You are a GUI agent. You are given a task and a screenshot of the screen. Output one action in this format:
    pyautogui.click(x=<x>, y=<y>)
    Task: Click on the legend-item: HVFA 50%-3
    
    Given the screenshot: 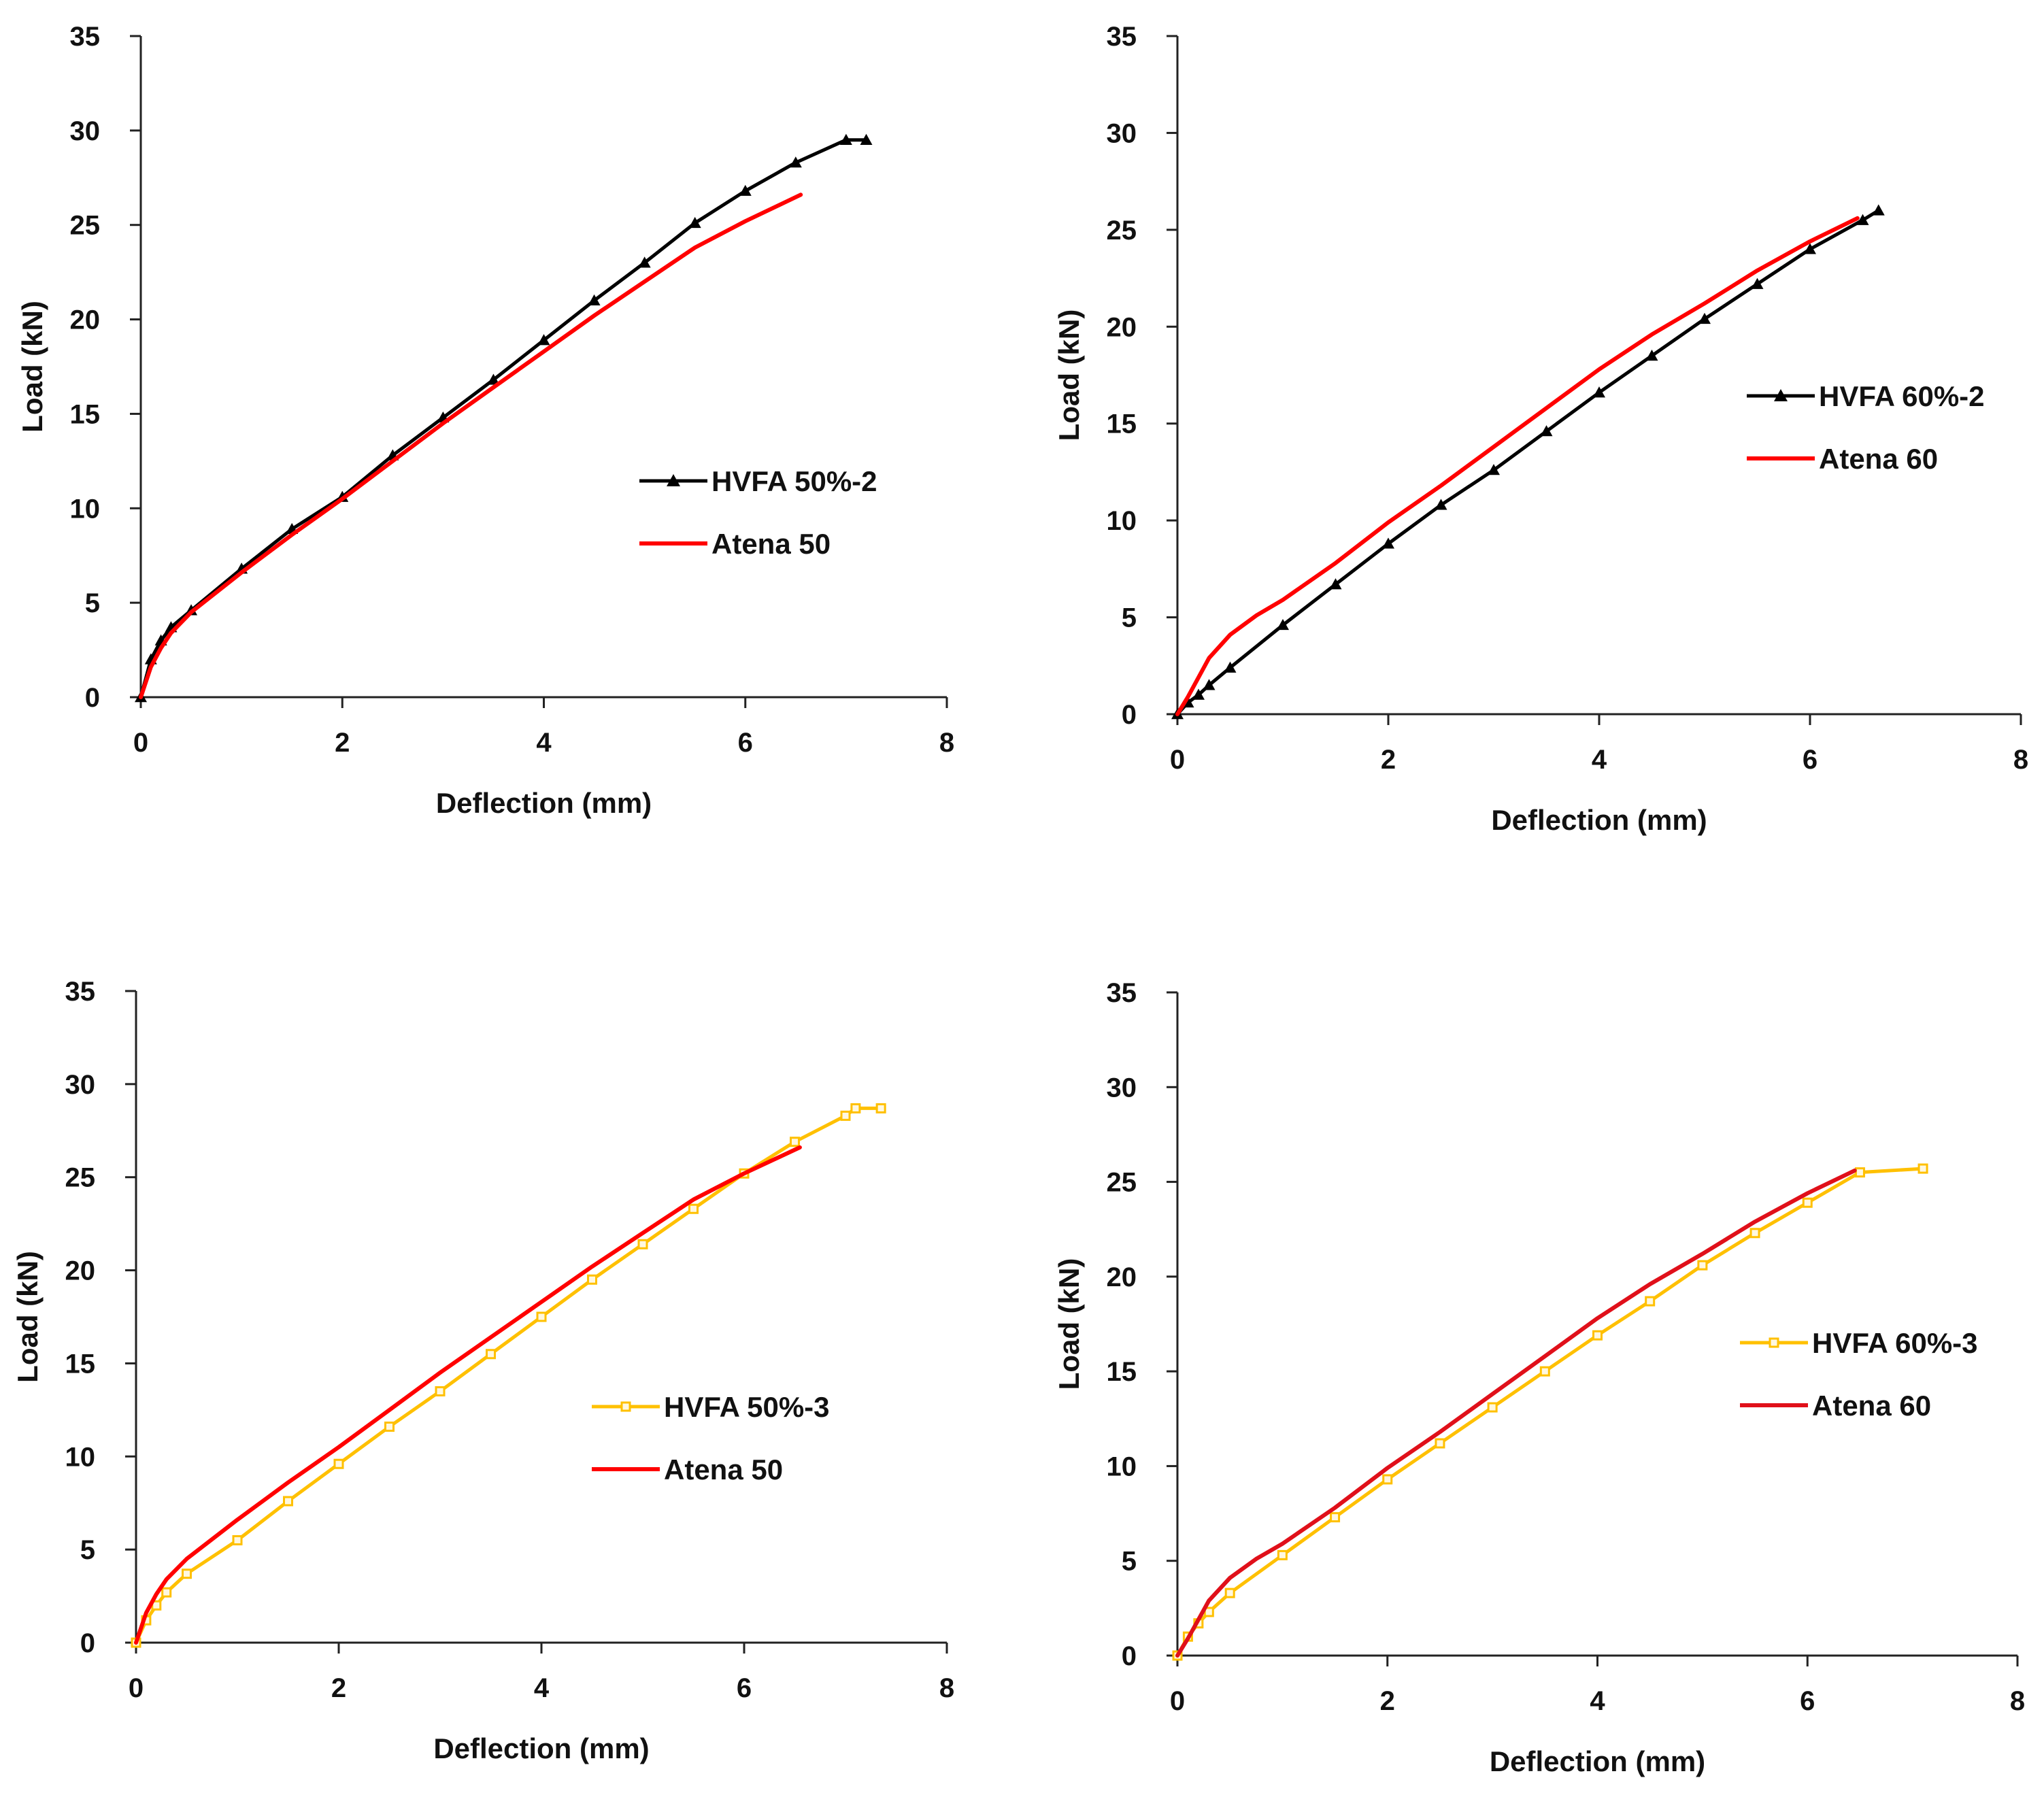 What is the action you would take?
    pyautogui.click(x=711, y=1407)
    